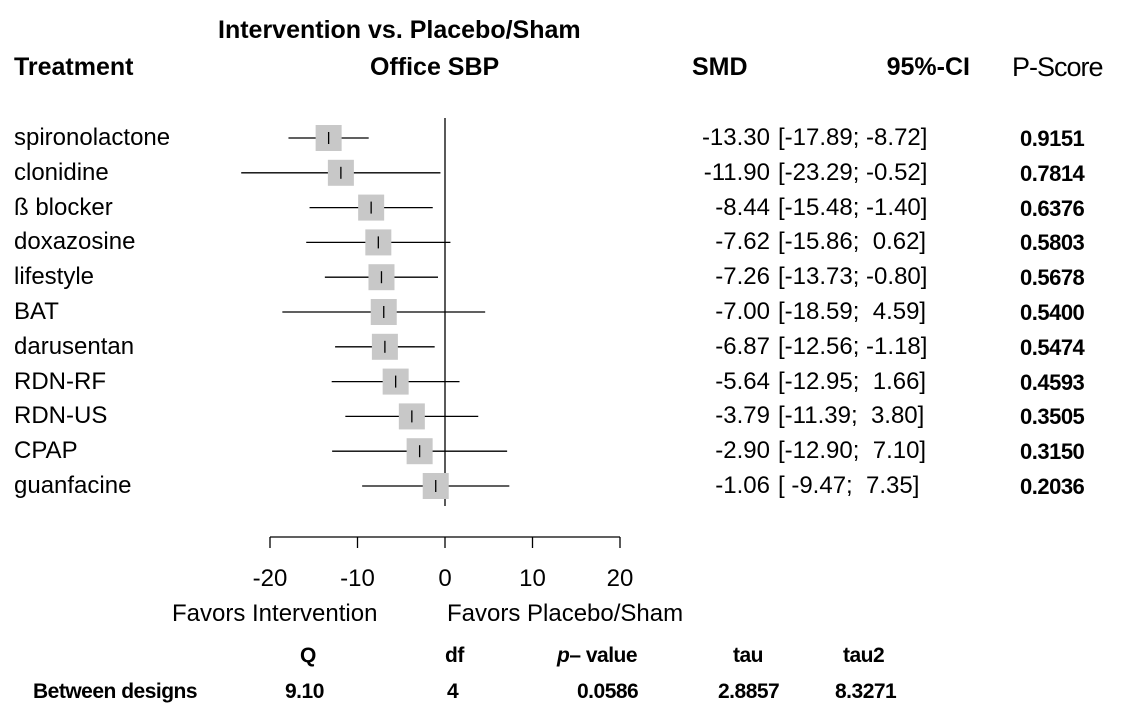  Describe the element at coordinates (1052, 173) in the screenshot. I see `pscore-value: 0.7814` at that location.